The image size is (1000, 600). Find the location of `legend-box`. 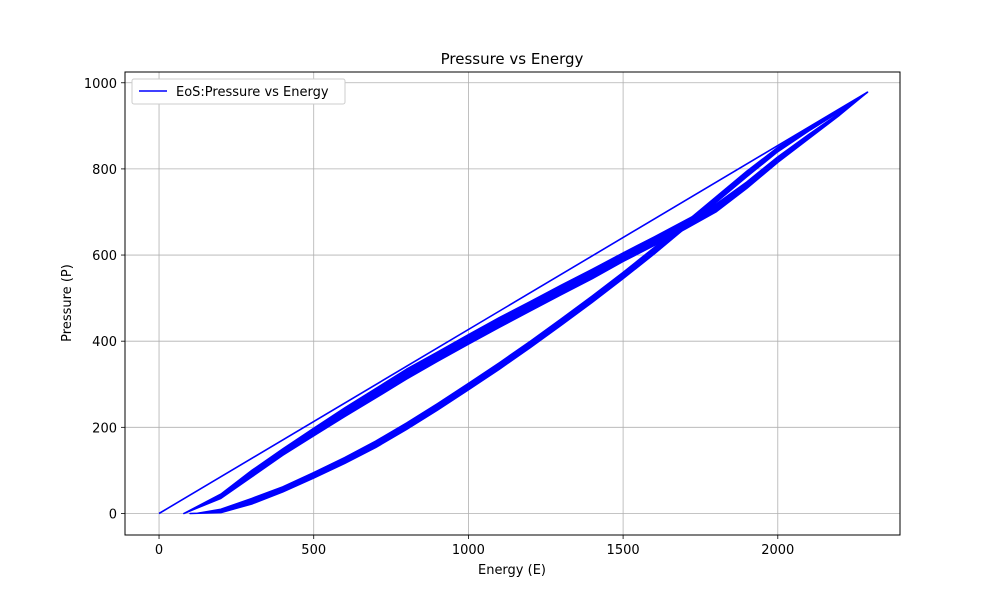

legend-box is located at coordinates (238, 91).